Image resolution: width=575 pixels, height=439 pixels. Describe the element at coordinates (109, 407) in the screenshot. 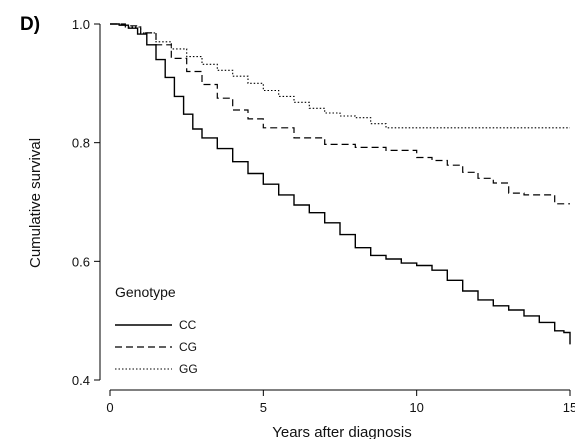

I see `x-tick-label: 0` at that location.